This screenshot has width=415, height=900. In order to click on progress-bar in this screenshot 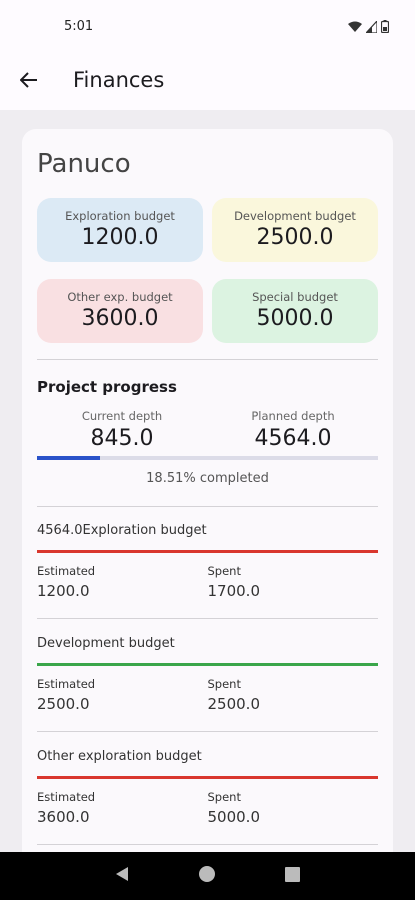, I will do `click(207, 458)`.